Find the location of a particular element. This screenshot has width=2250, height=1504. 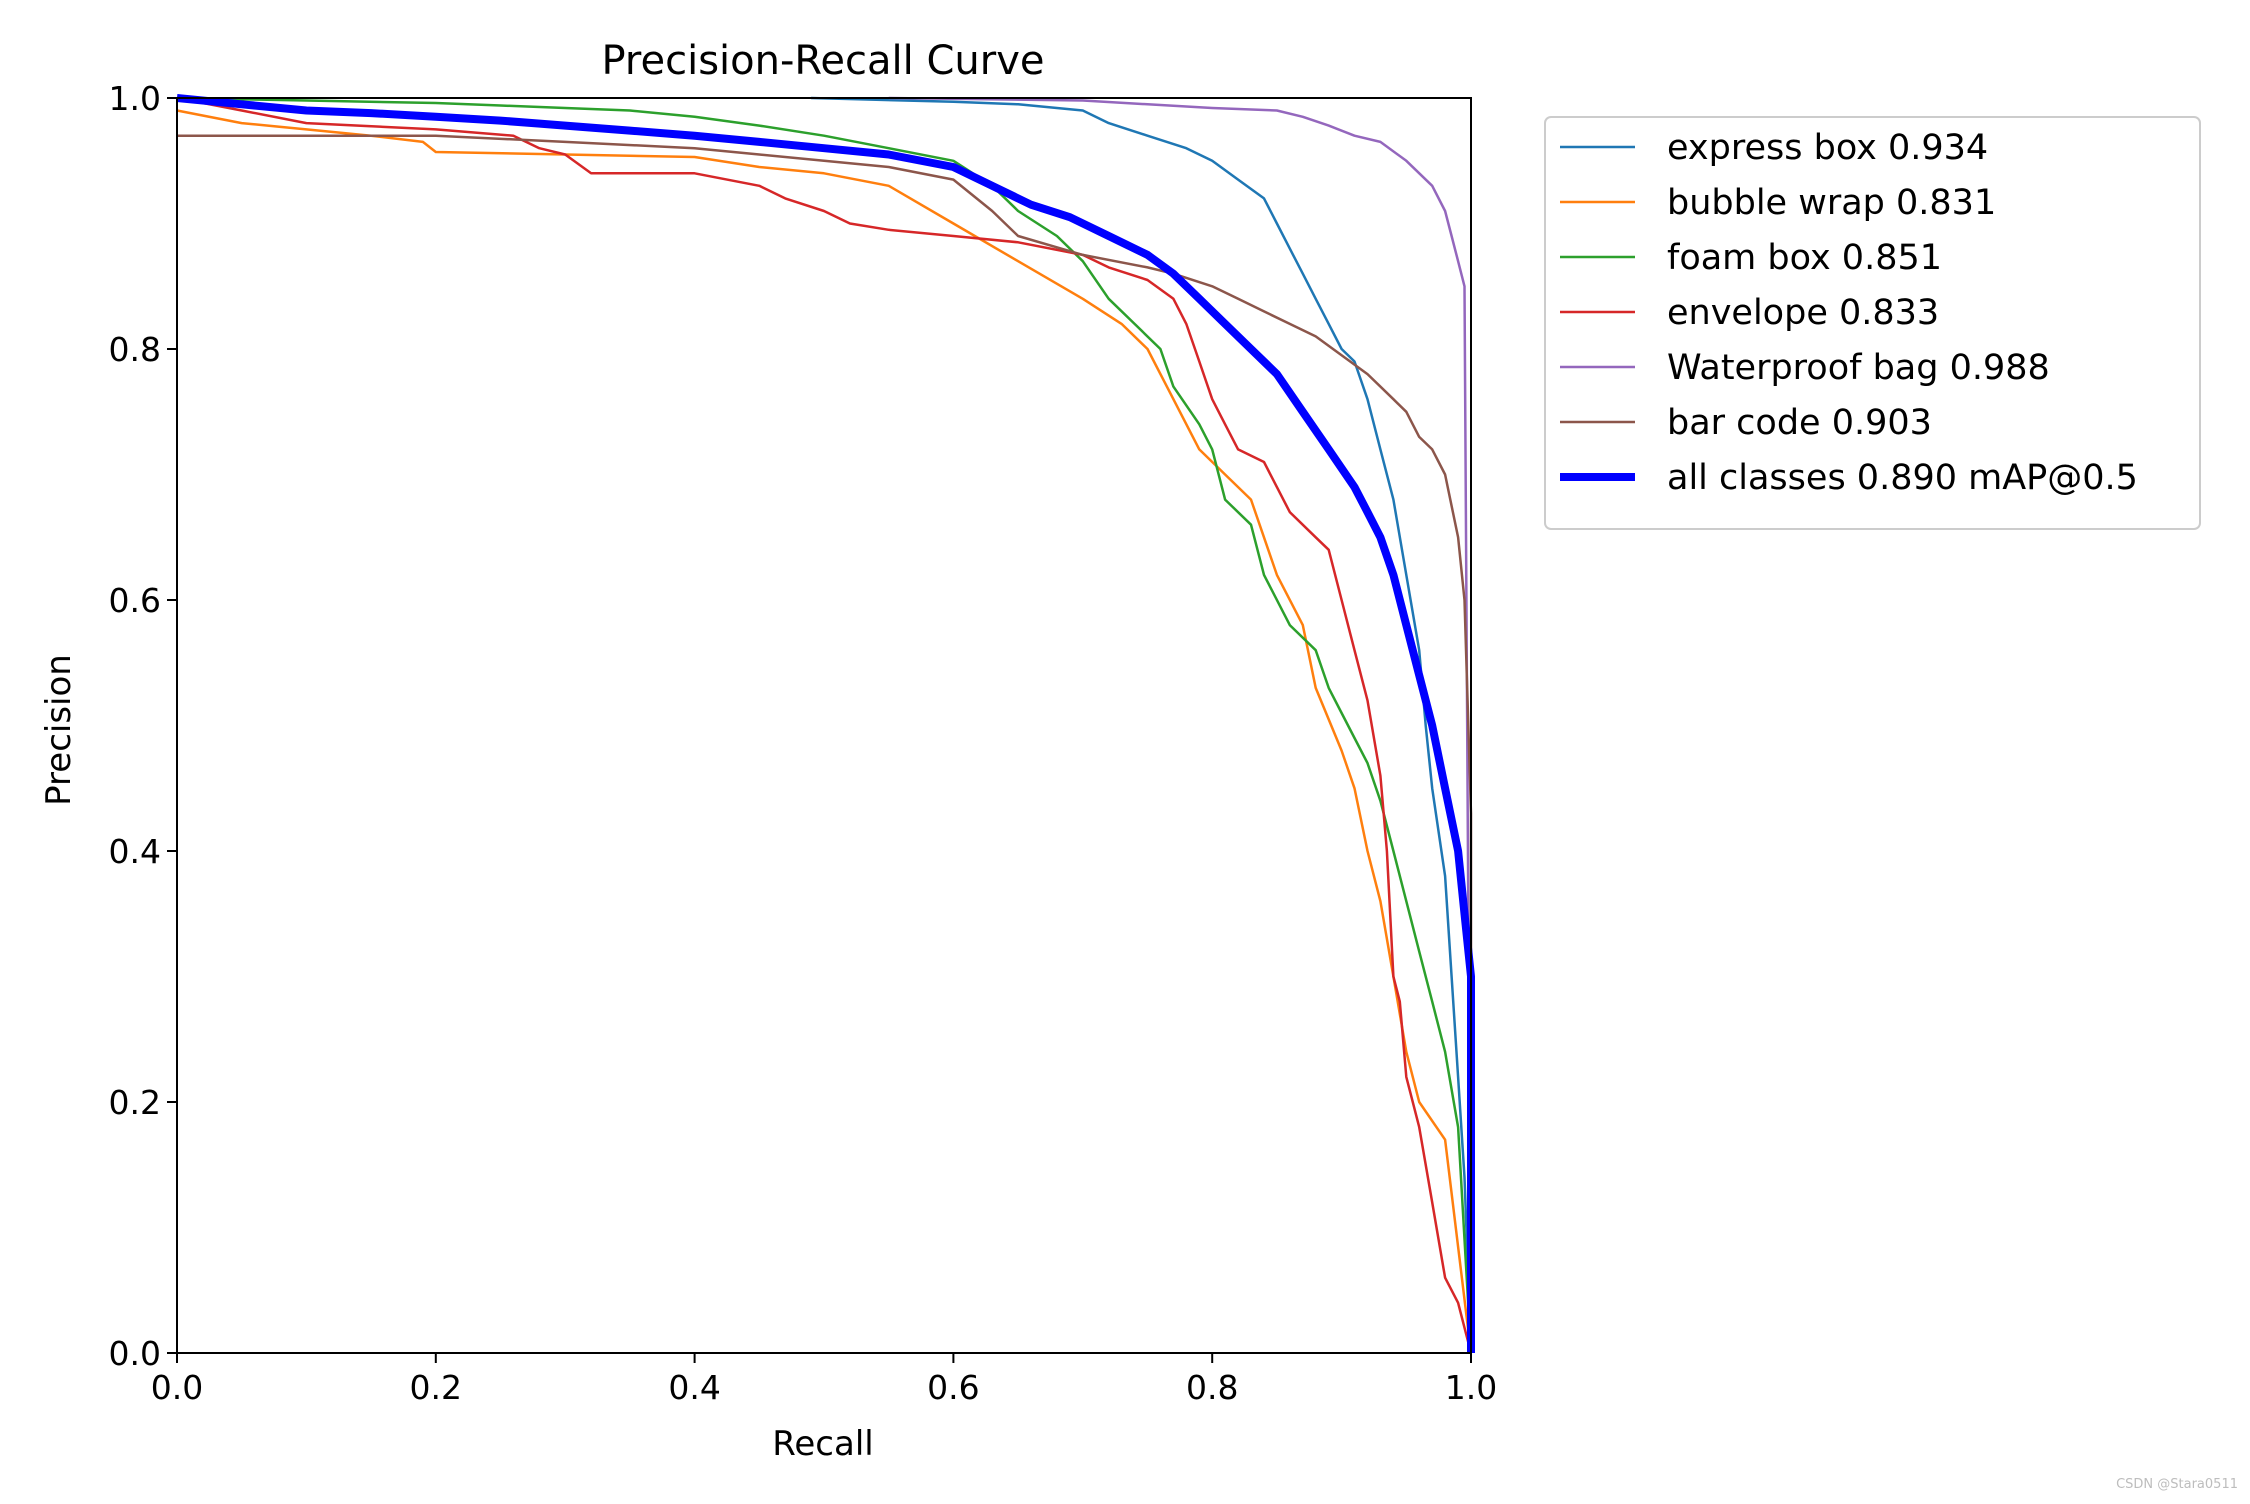

y-tick-label: 0.4 is located at coordinates (135, 851).